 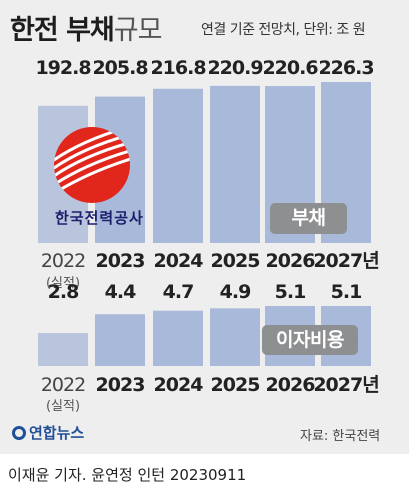 I want to click on credit-line: 이재윤 기자. 윤연정 인턴 20230911, so click(x=127, y=475).